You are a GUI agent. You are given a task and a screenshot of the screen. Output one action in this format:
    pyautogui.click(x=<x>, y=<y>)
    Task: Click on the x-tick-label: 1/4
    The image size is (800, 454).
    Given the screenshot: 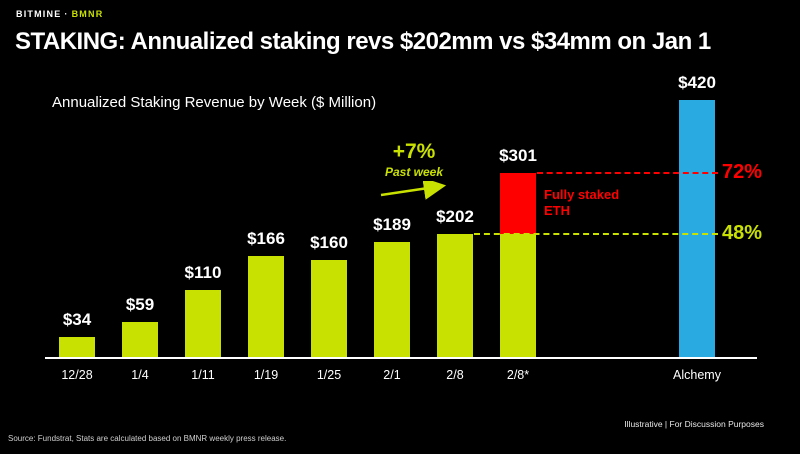 What is the action you would take?
    pyautogui.click(x=140, y=375)
    